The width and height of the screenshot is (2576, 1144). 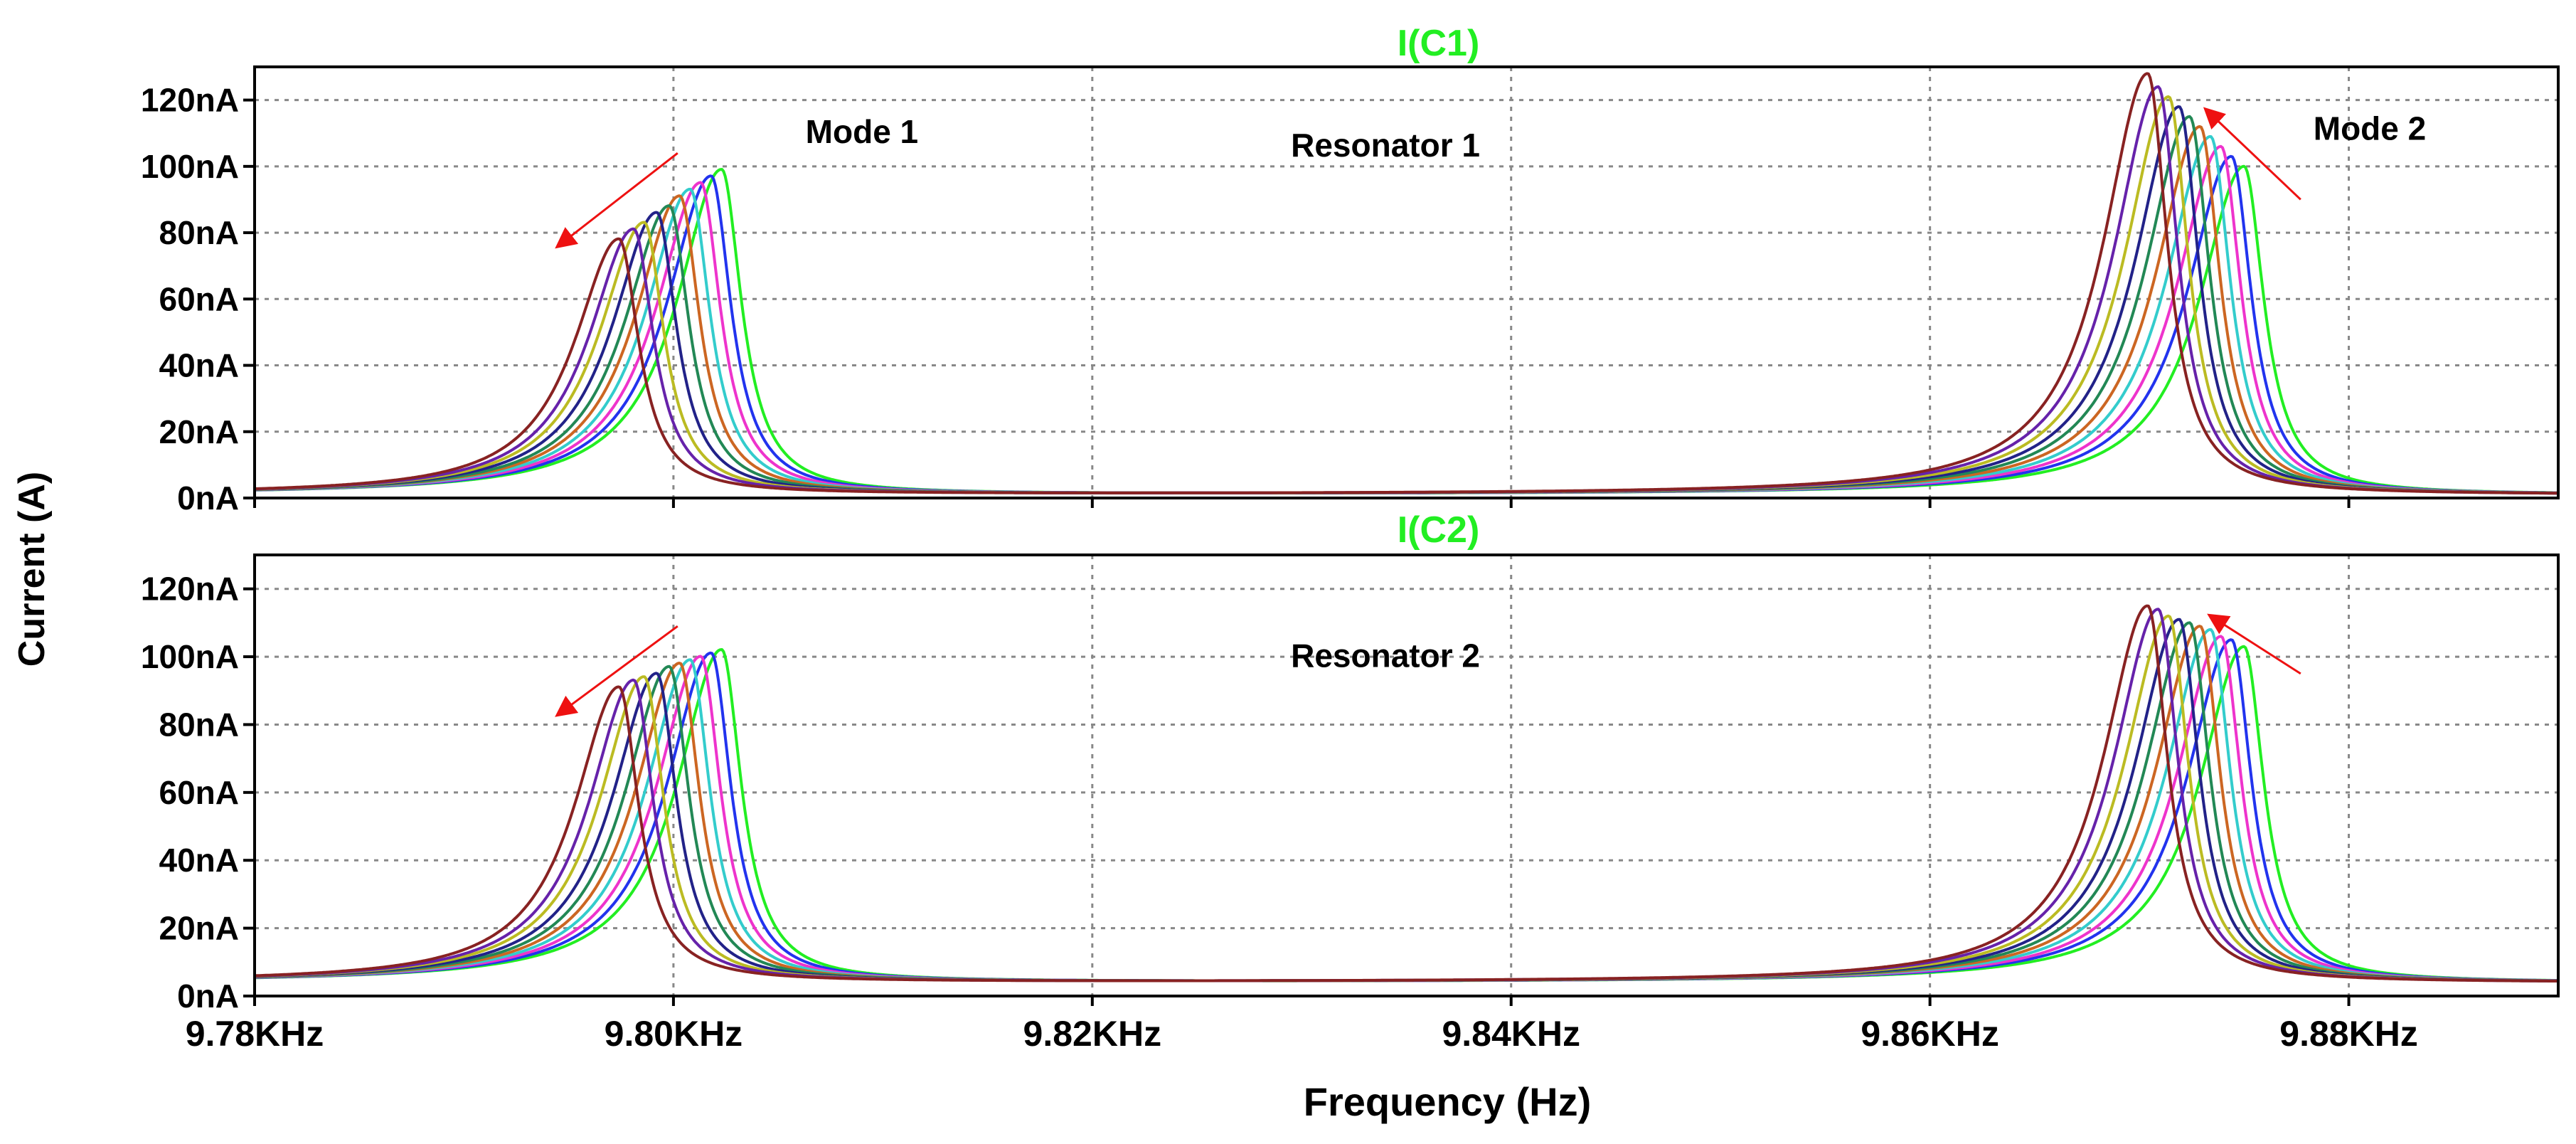 What do you see at coordinates (255, 1034) in the screenshot?
I see `x-tick-label: 9.78KHz` at bounding box center [255, 1034].